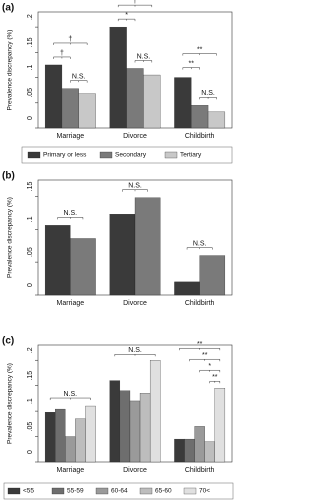 This screenshot has height=500, width=320. I want to click on panel-label: (a), so click(8, 8).